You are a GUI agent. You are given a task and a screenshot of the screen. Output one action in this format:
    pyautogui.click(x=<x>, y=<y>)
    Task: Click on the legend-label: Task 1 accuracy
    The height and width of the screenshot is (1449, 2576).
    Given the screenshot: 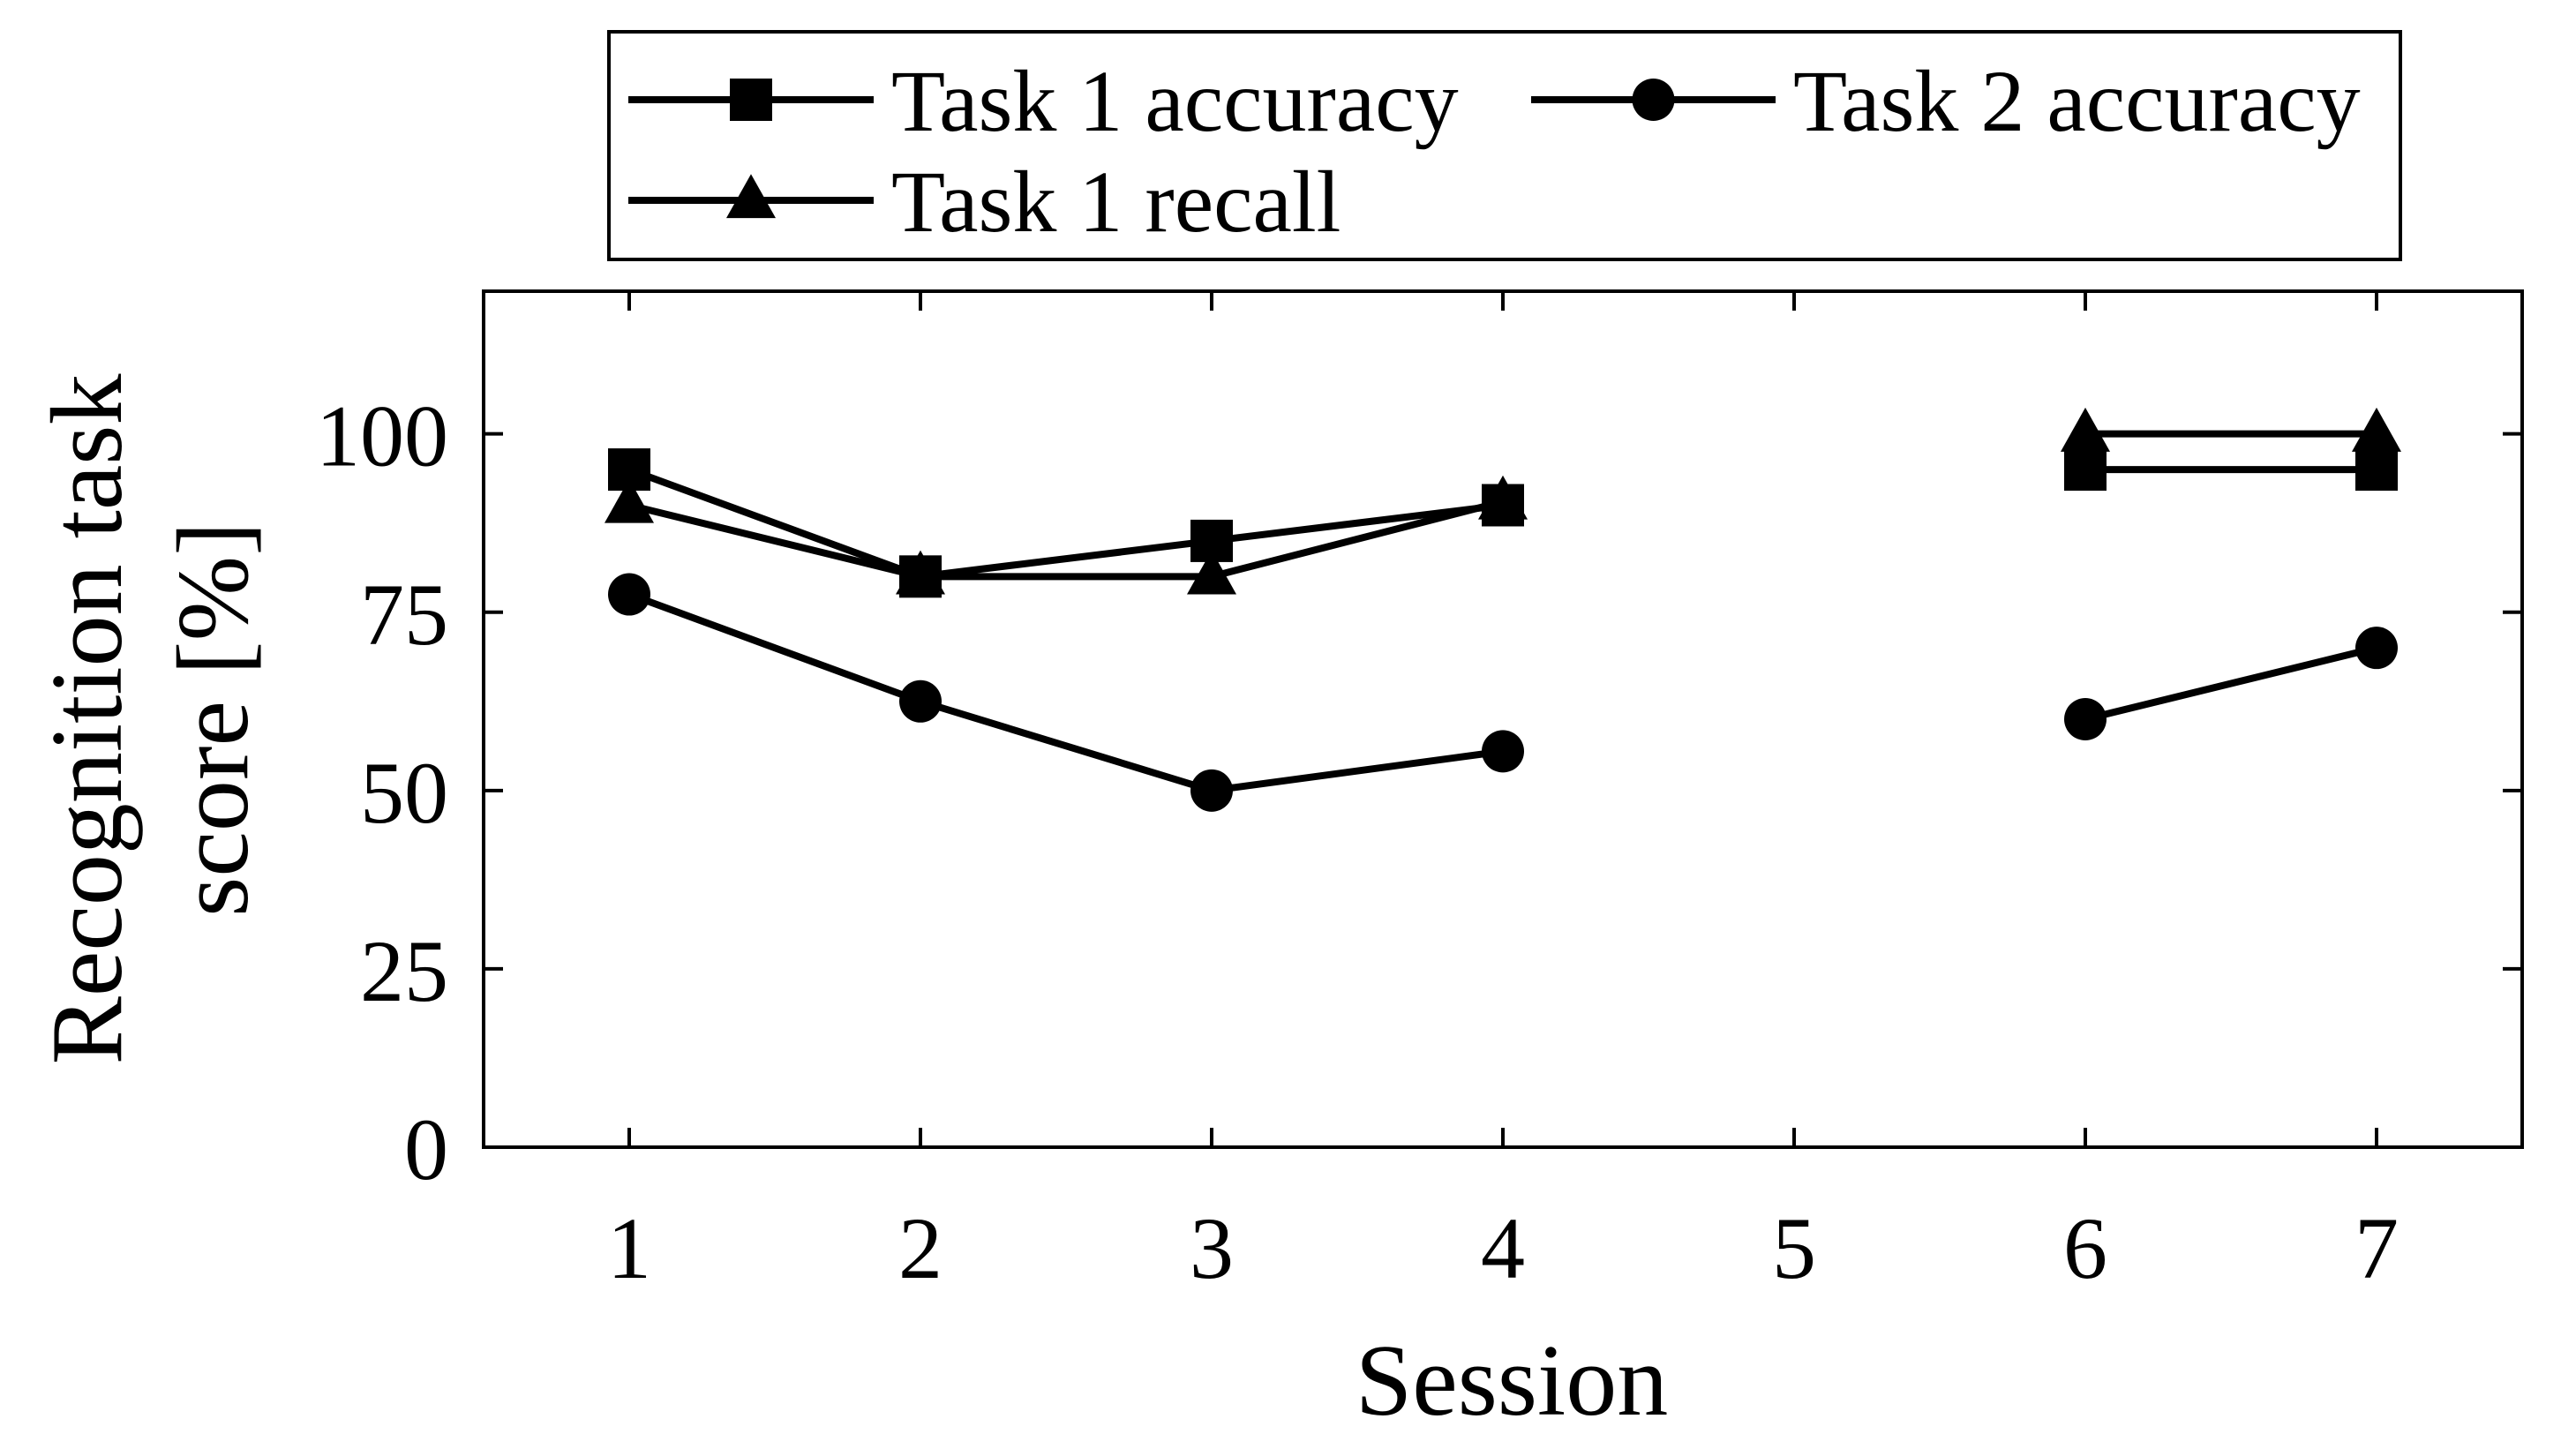 What is the action you would take?
    pyautogui.click(x=1175, y=101)
    